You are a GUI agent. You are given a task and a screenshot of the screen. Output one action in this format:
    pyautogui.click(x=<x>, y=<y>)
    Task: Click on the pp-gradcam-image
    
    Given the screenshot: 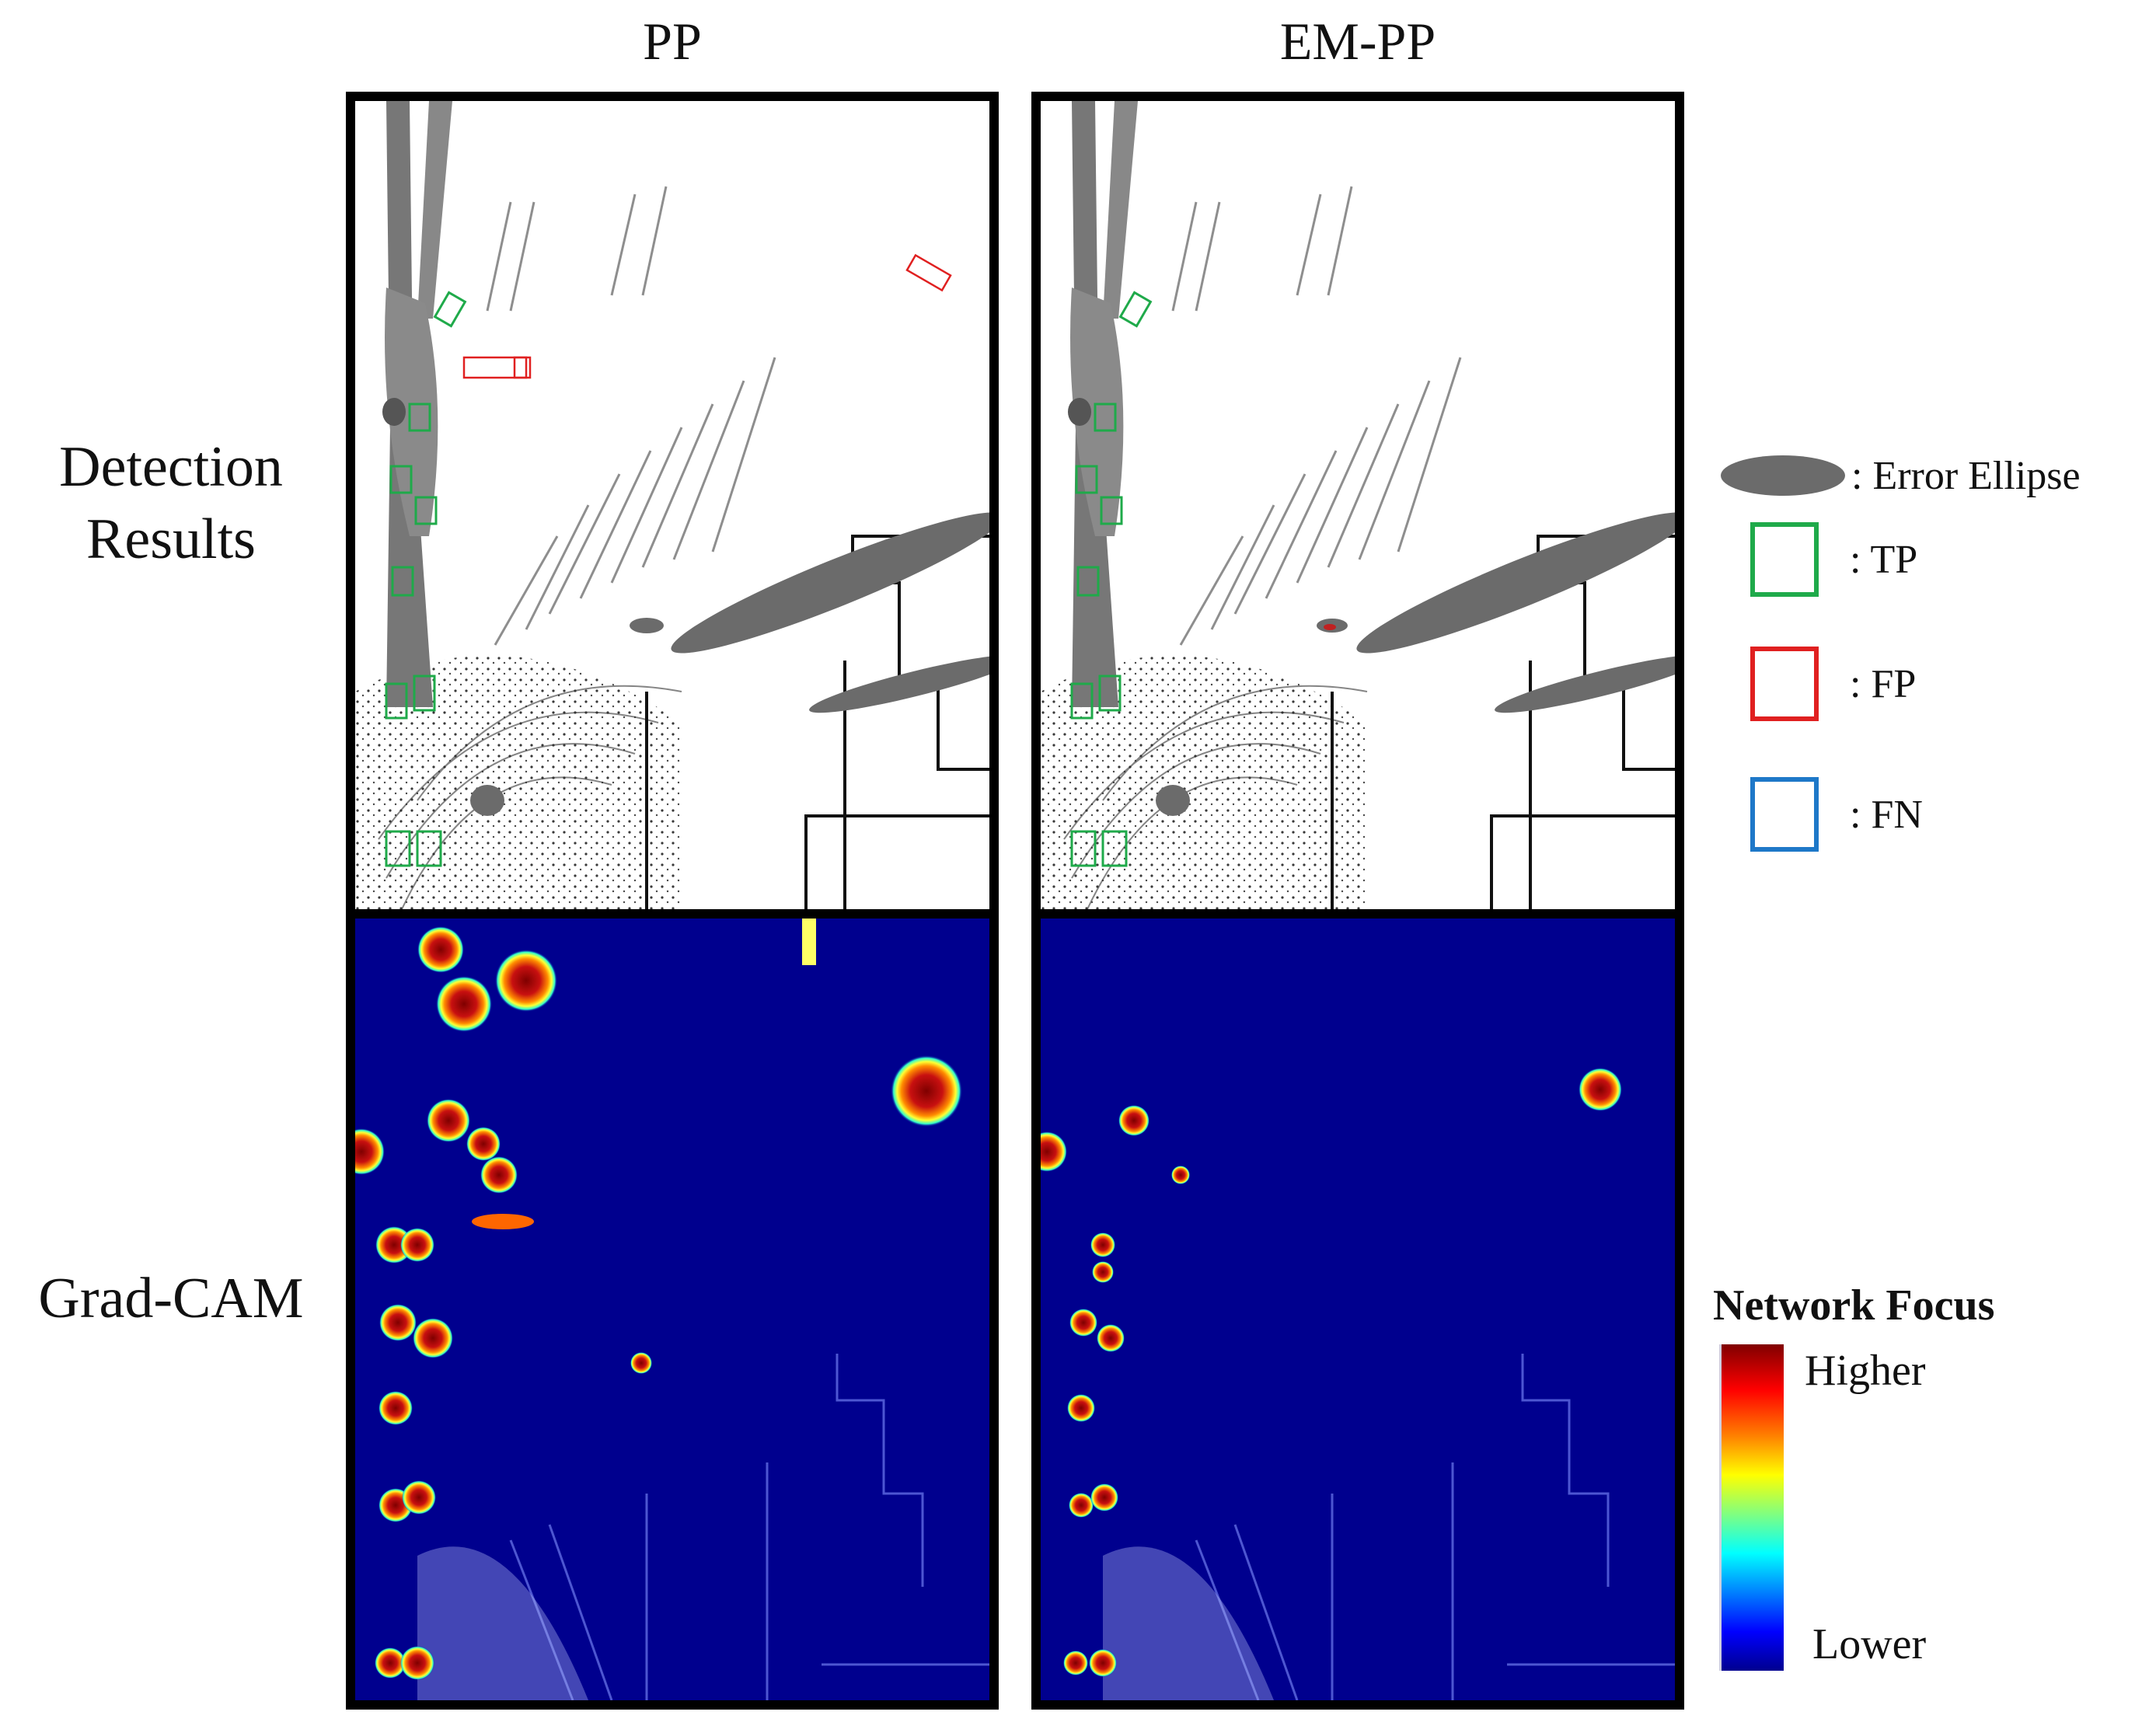 What is the action you would take?
    pyautogui.click(x=672, y=1309)
    